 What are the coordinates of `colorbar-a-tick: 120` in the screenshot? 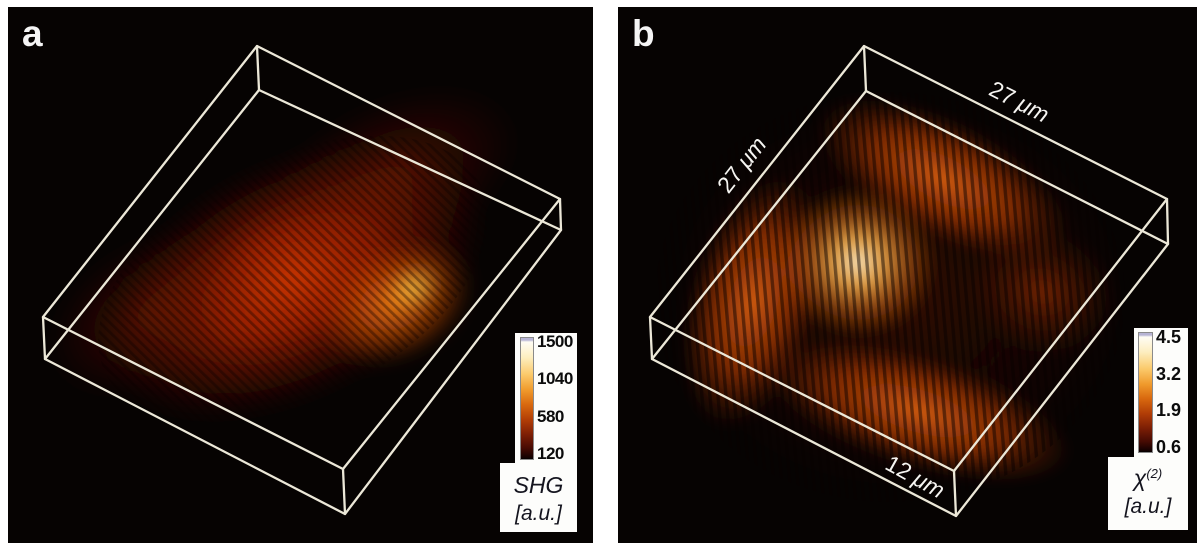 It's located at (550, 453).